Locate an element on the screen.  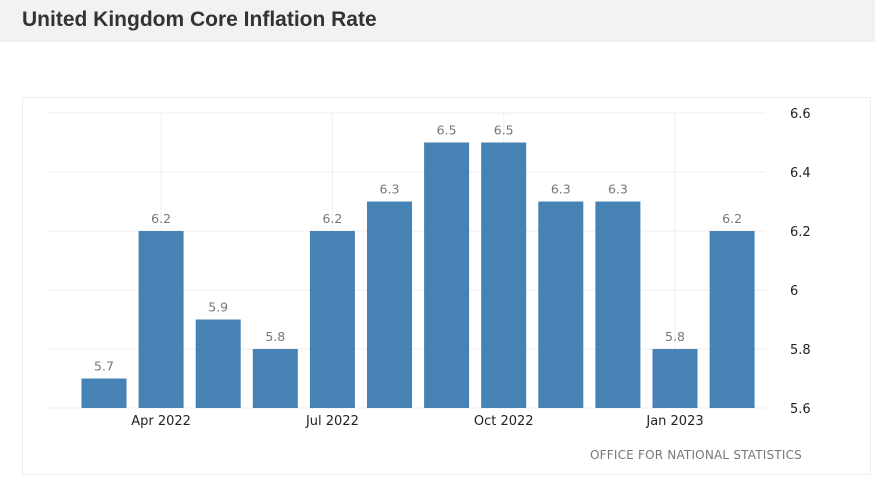
y-tick-label: 5.6 is located at coordinates (800, 409).